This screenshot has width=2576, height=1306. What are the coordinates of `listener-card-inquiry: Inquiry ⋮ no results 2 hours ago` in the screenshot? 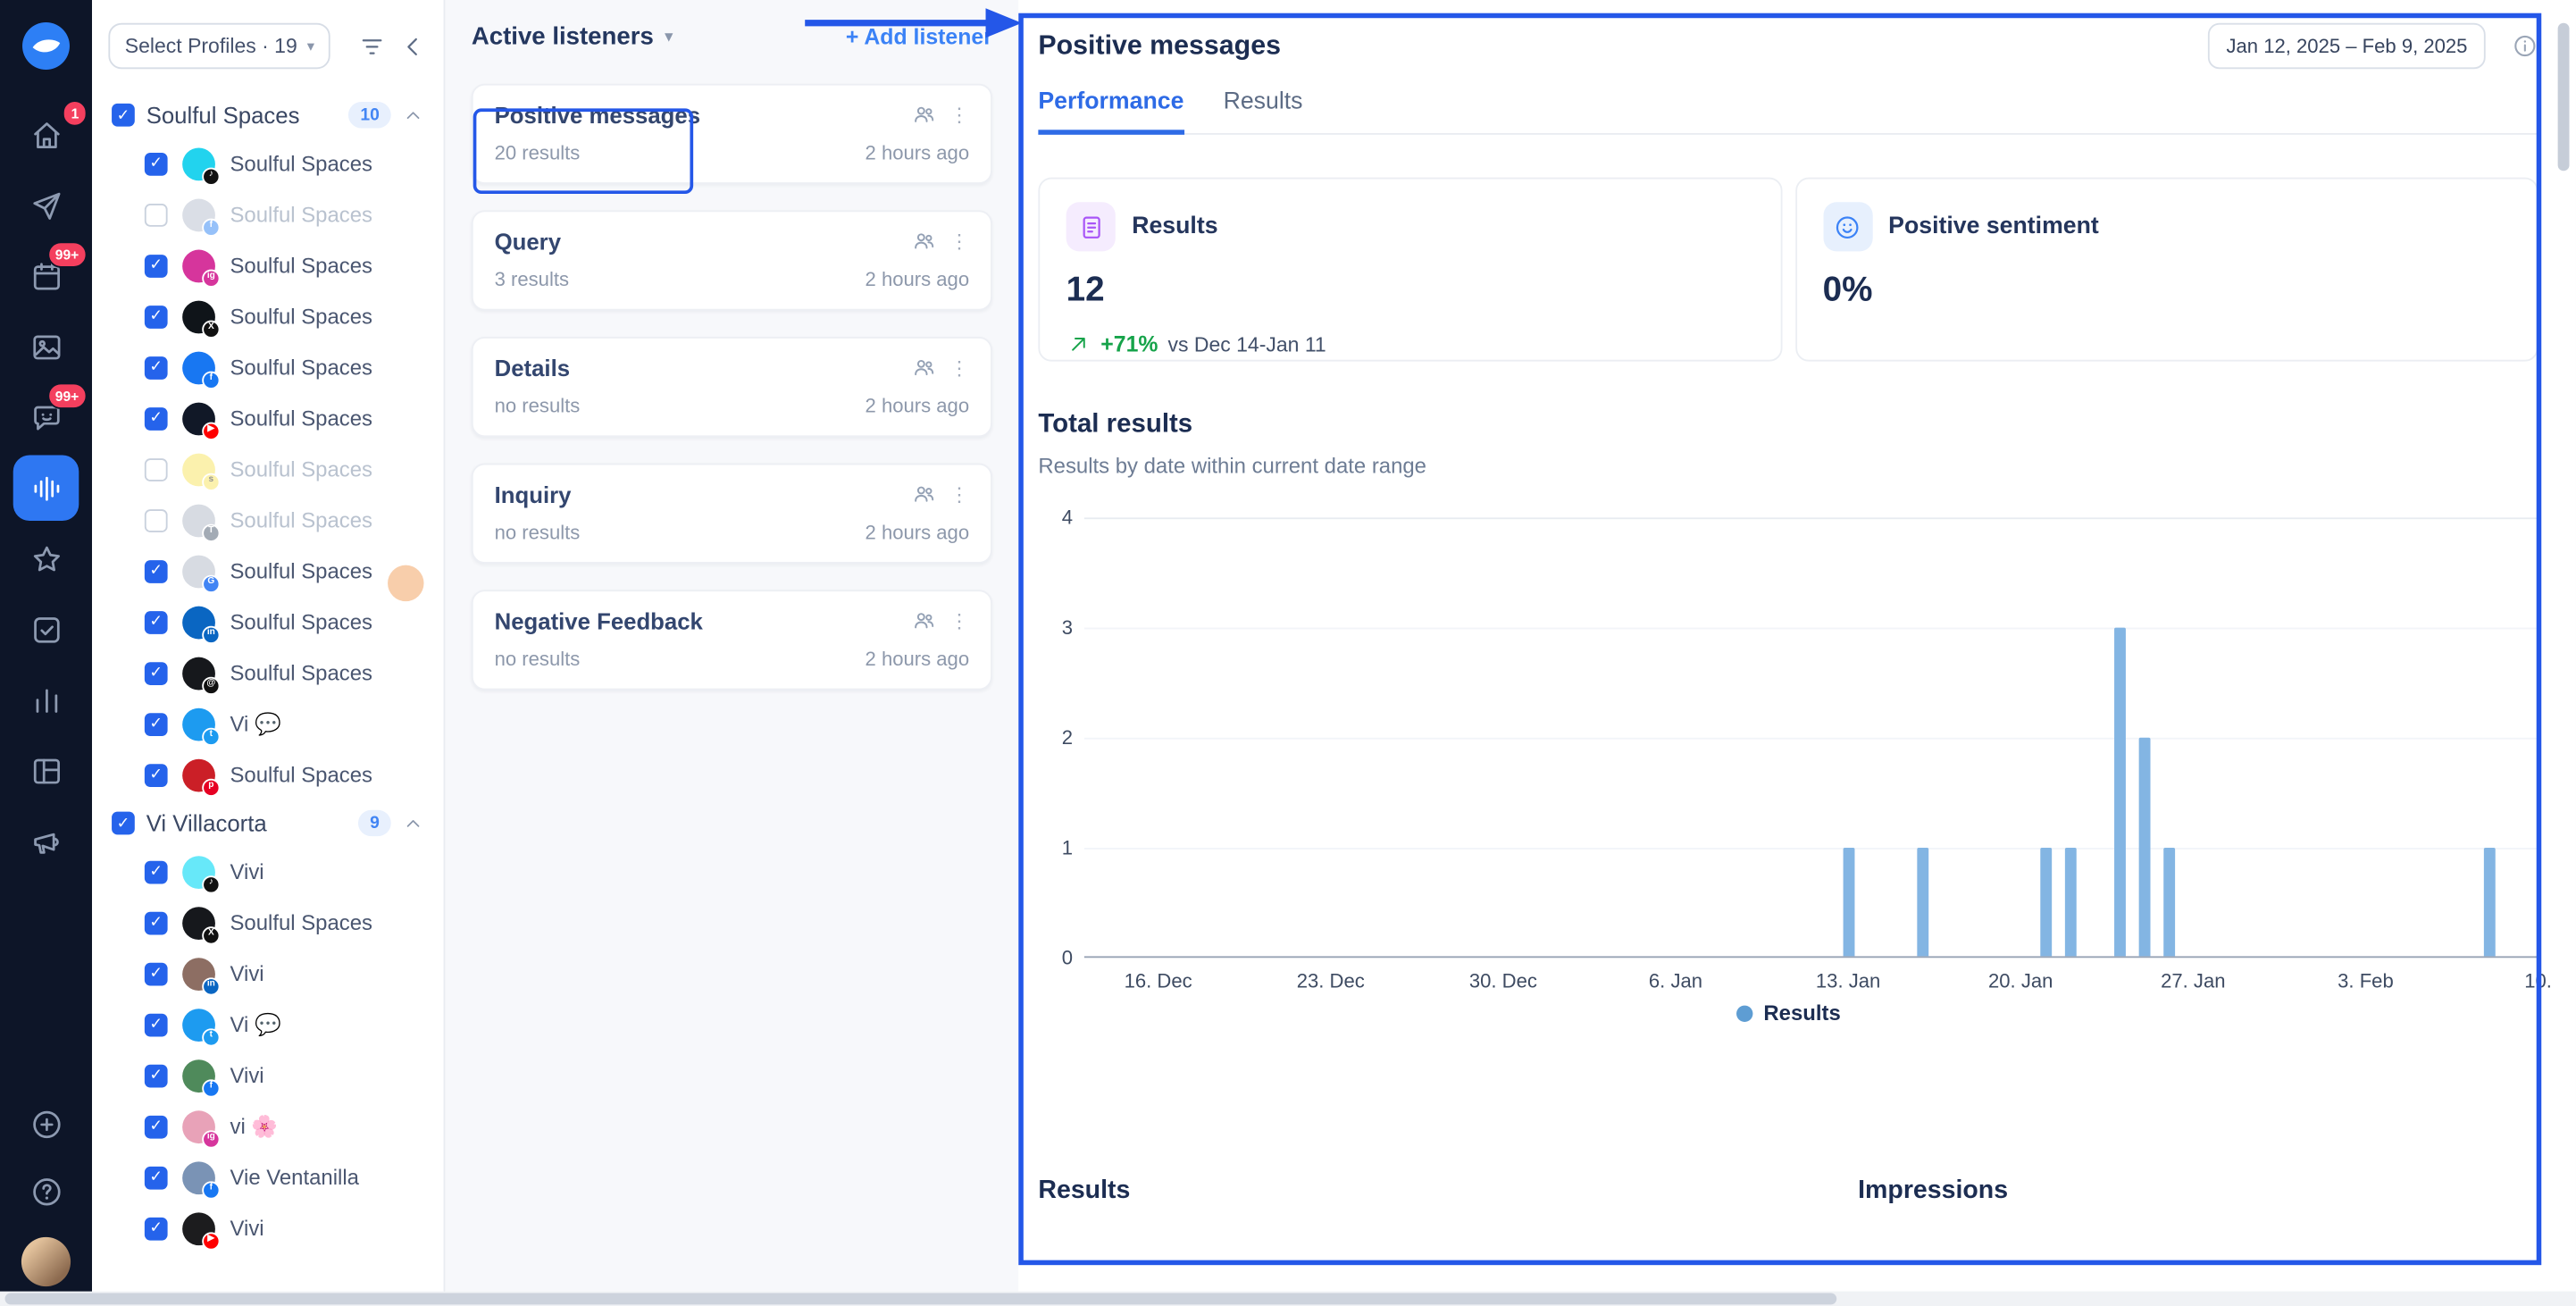 It's located at (732, 513).